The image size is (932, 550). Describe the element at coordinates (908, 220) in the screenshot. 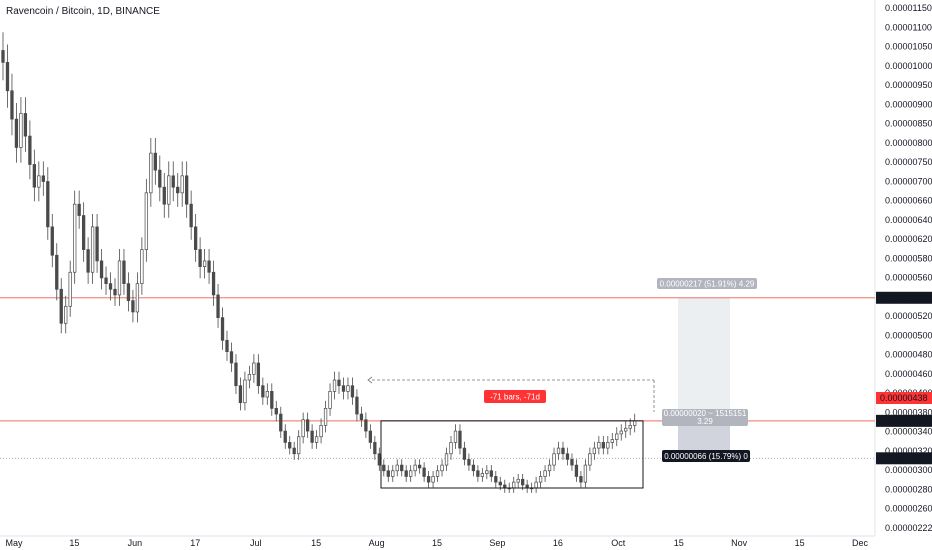

I see `y-tick-label: 0.00000640` at that location.